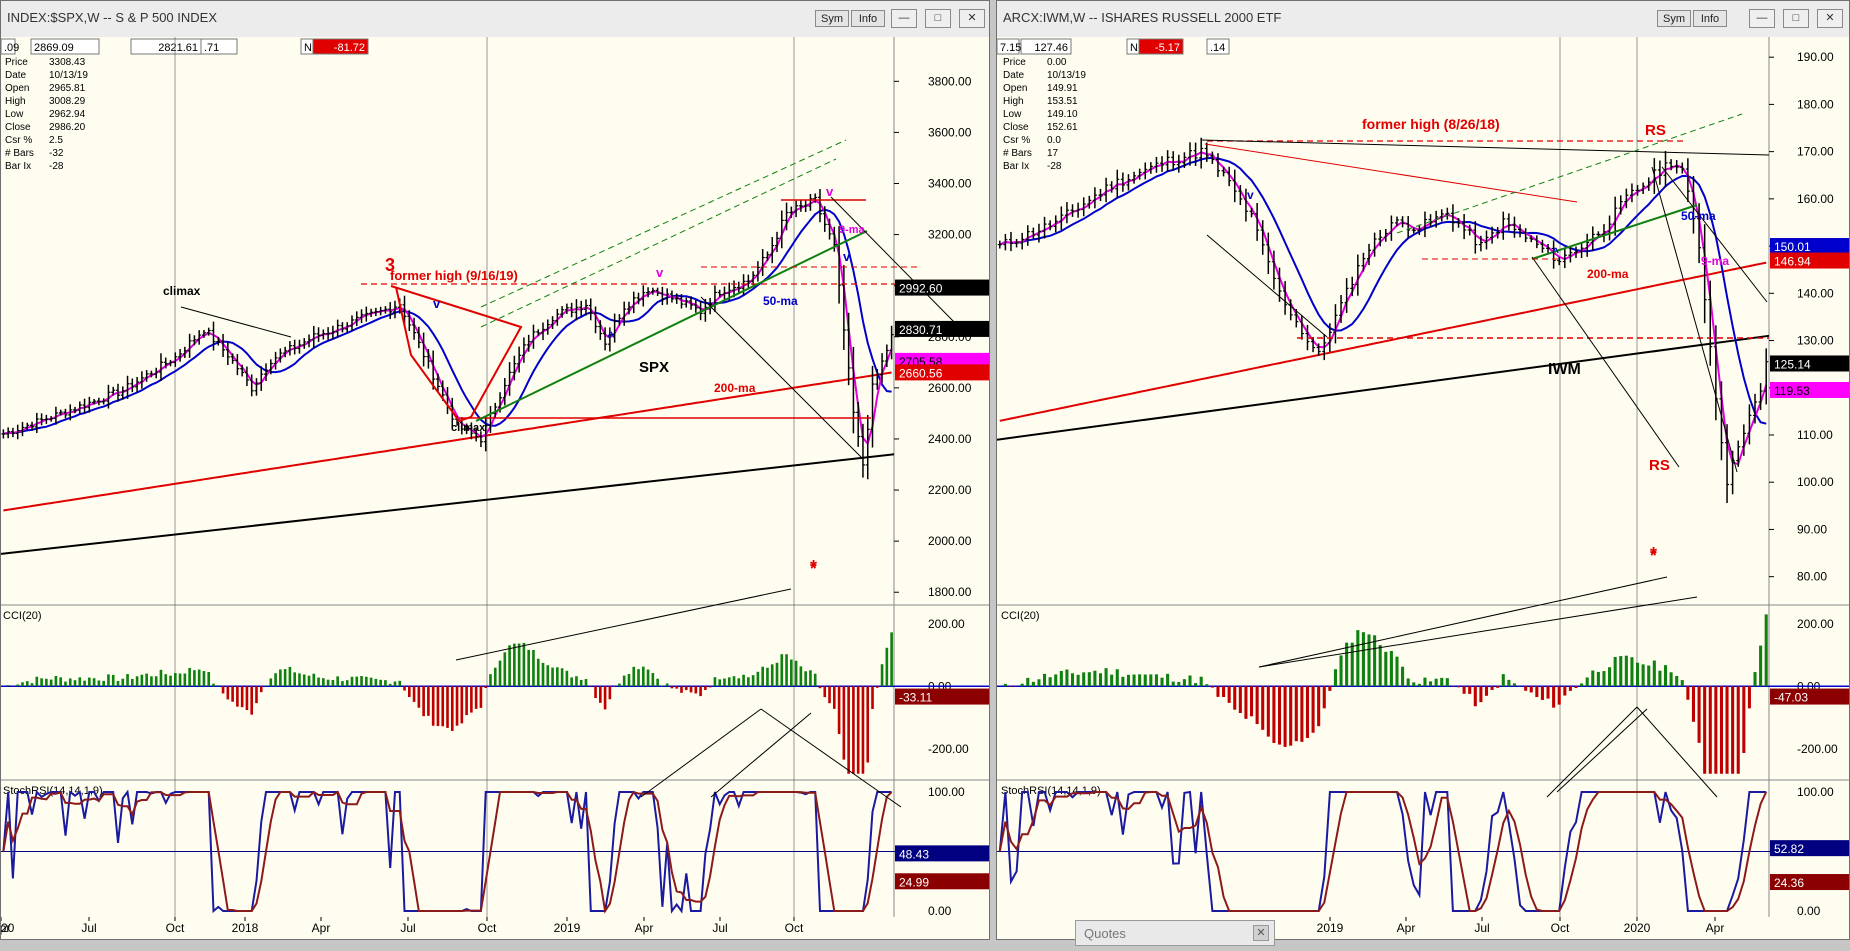 This screenshot has width=1850, height=951. Describe the element at coordinates (447, 852) in the screenshot. I see `spx-stochrsi-signal-line` at that location.